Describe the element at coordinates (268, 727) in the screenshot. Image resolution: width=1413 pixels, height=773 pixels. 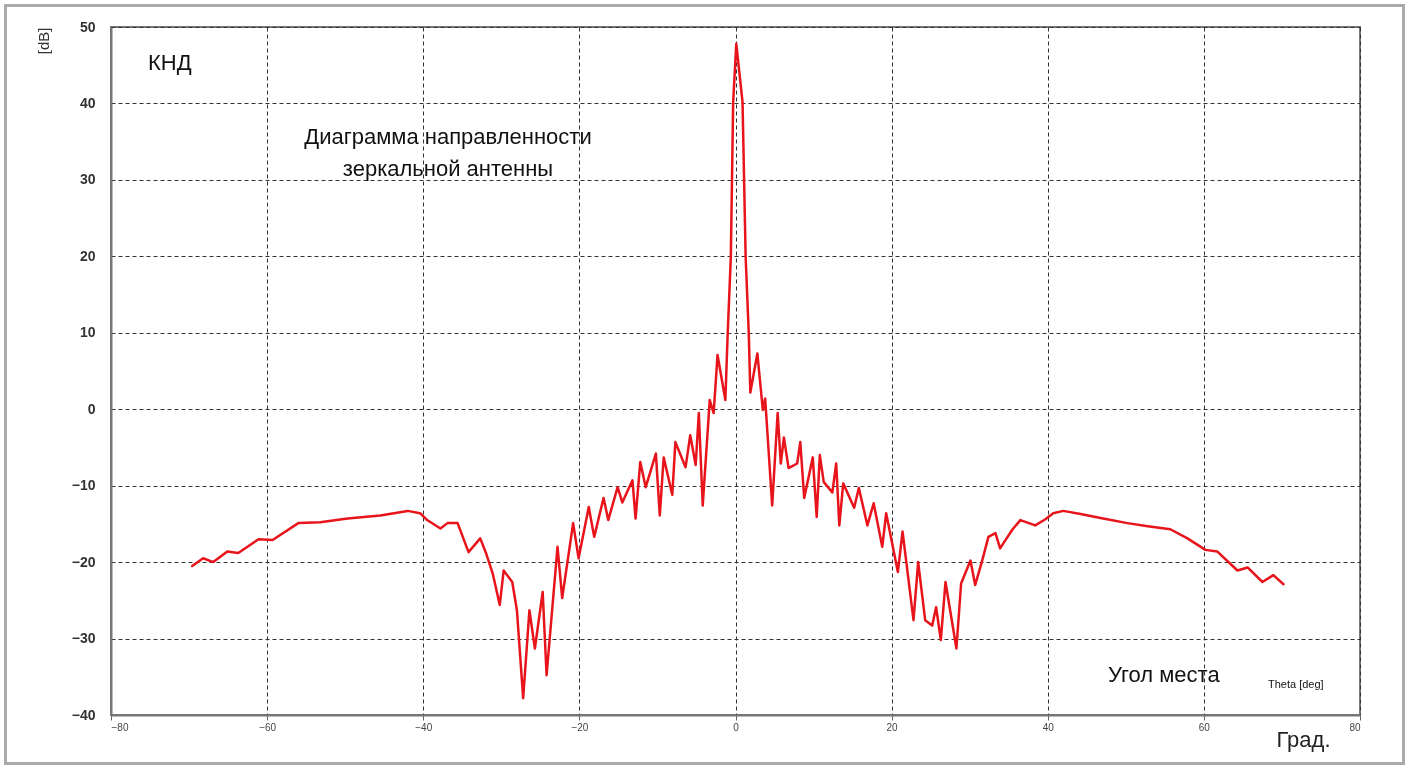
I see `x-tick-label: −60` at that location.